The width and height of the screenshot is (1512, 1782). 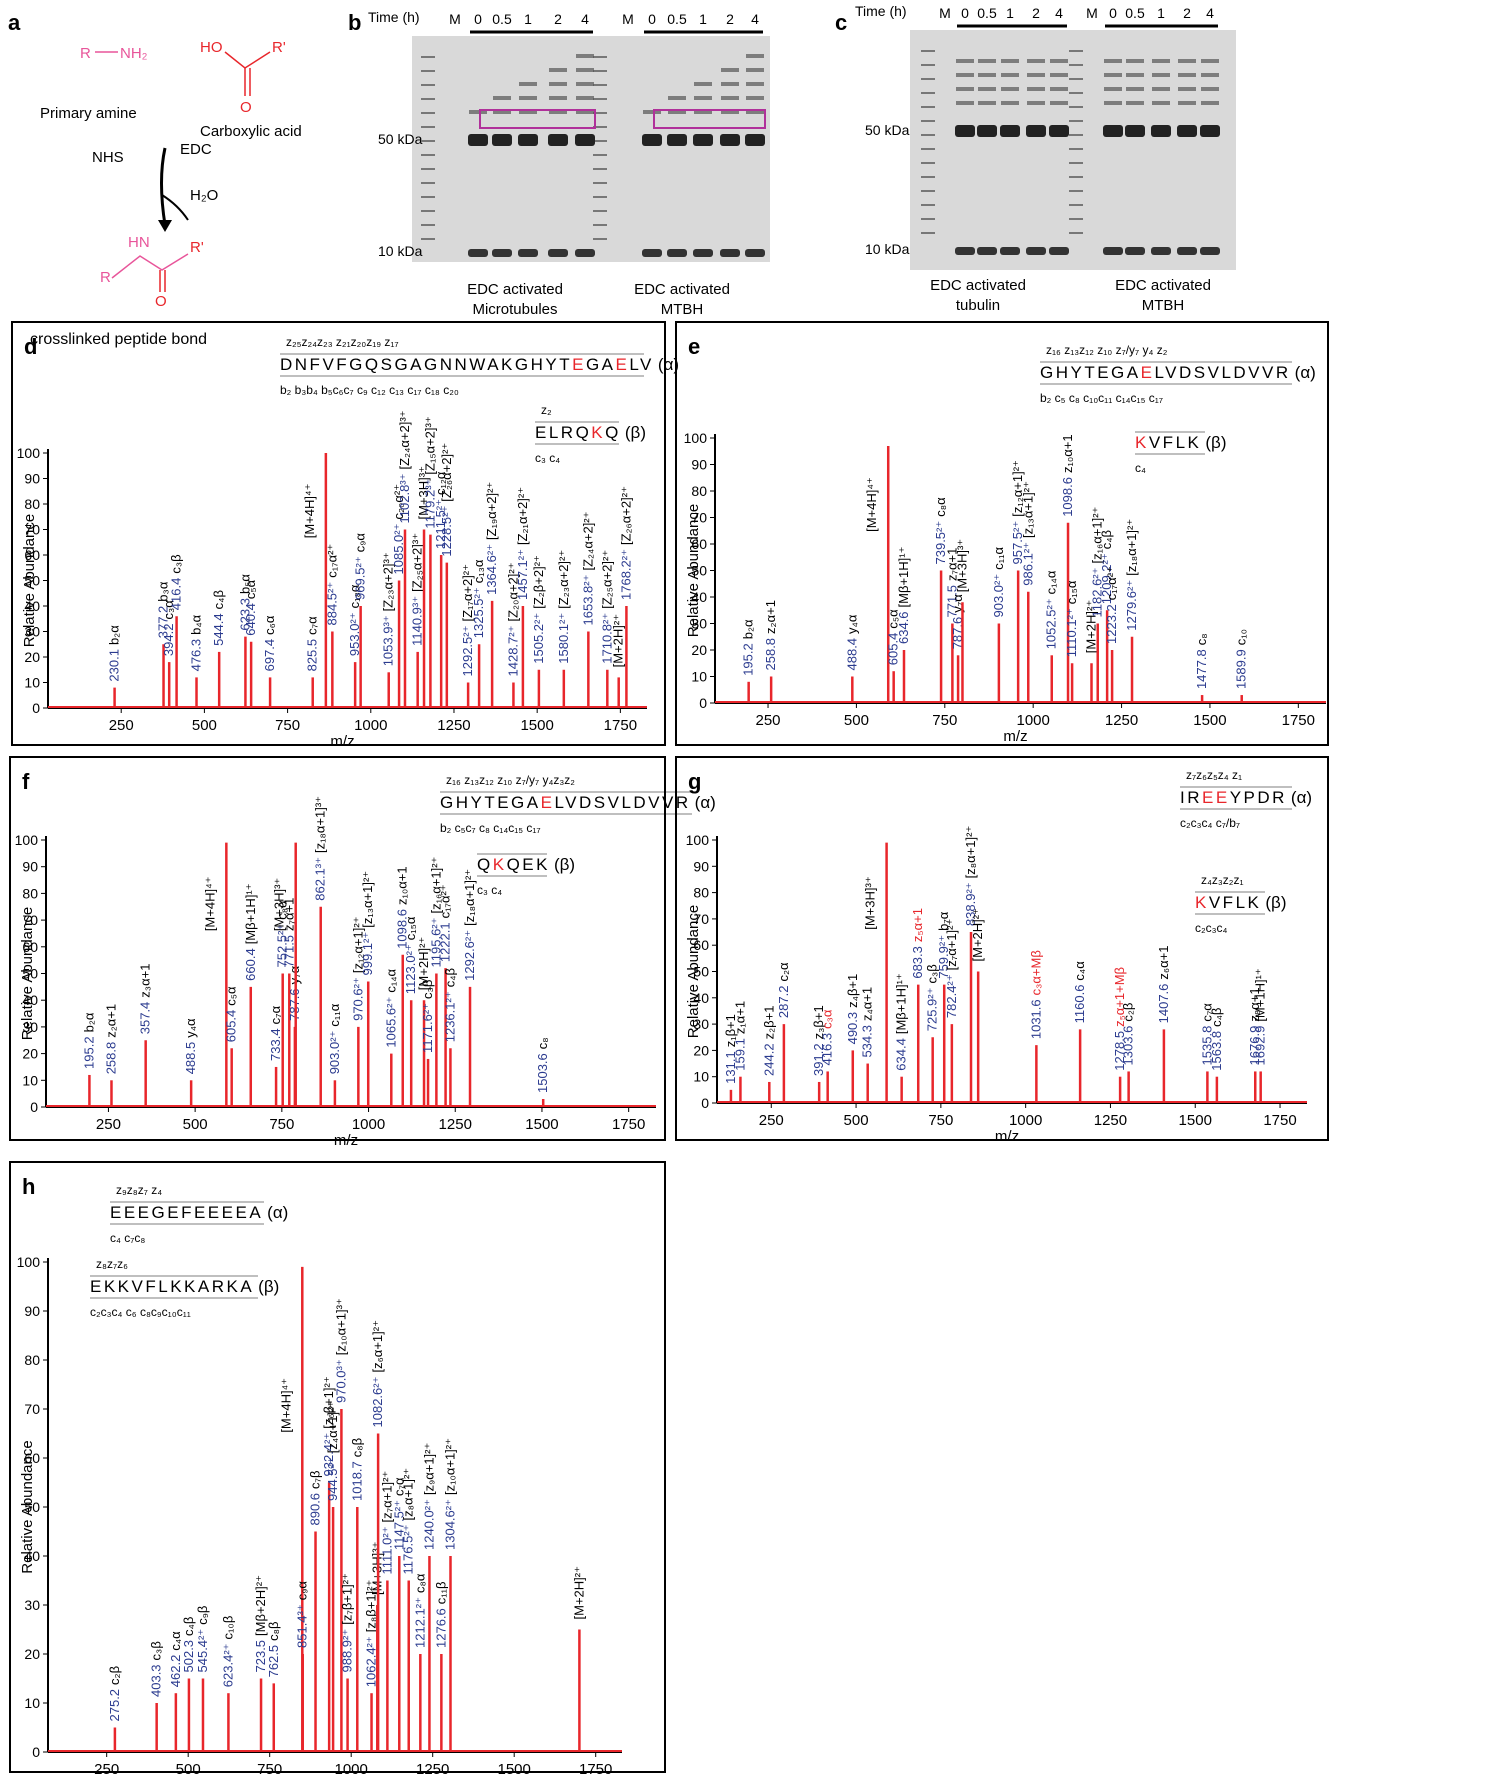 What do you see at coordinates (1195, 1120) in the screenshot?
I see `x-tick-label: 1500` at bounding box center [1195, 1120].